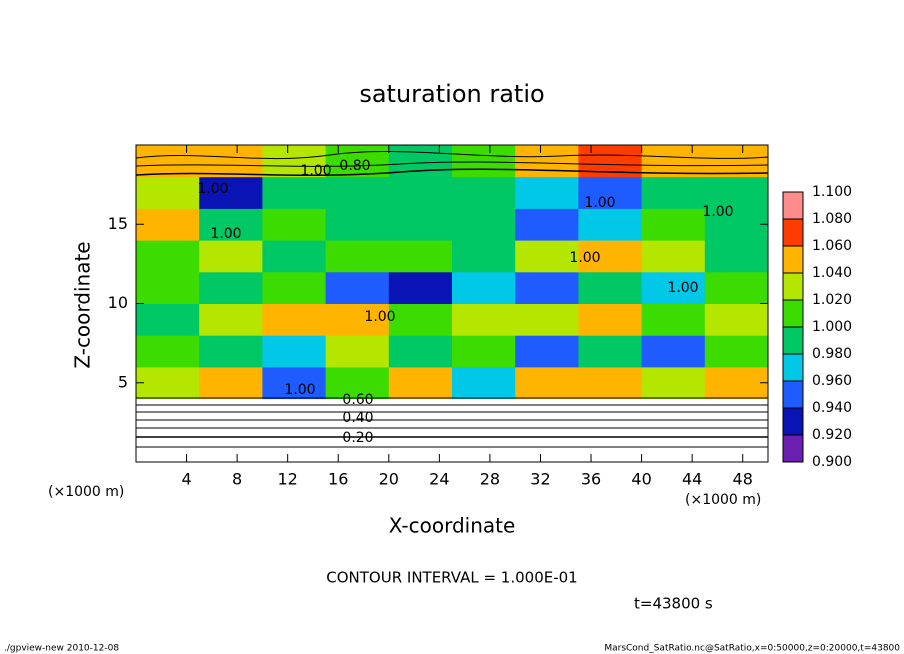  What do you see at coordinates (832, 435) in the screenshot?
I see `colorbar-tick-label: 0.920` at bounding box center [832, 435].